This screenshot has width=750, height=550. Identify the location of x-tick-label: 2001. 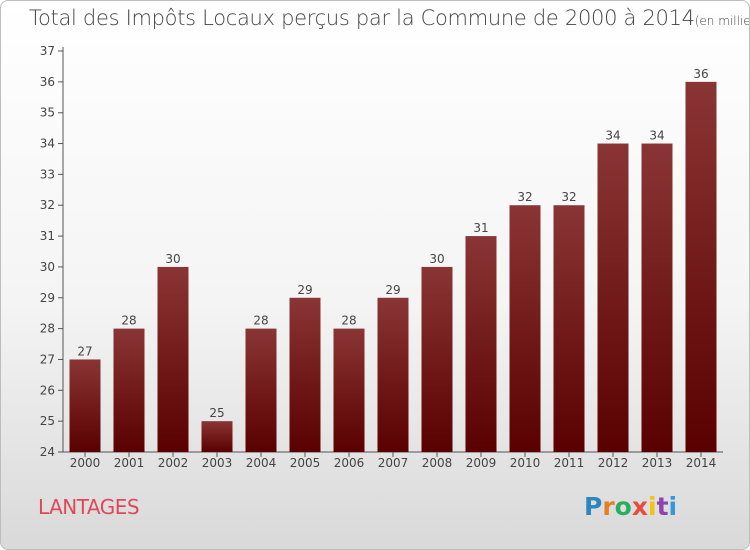
(129, 463).